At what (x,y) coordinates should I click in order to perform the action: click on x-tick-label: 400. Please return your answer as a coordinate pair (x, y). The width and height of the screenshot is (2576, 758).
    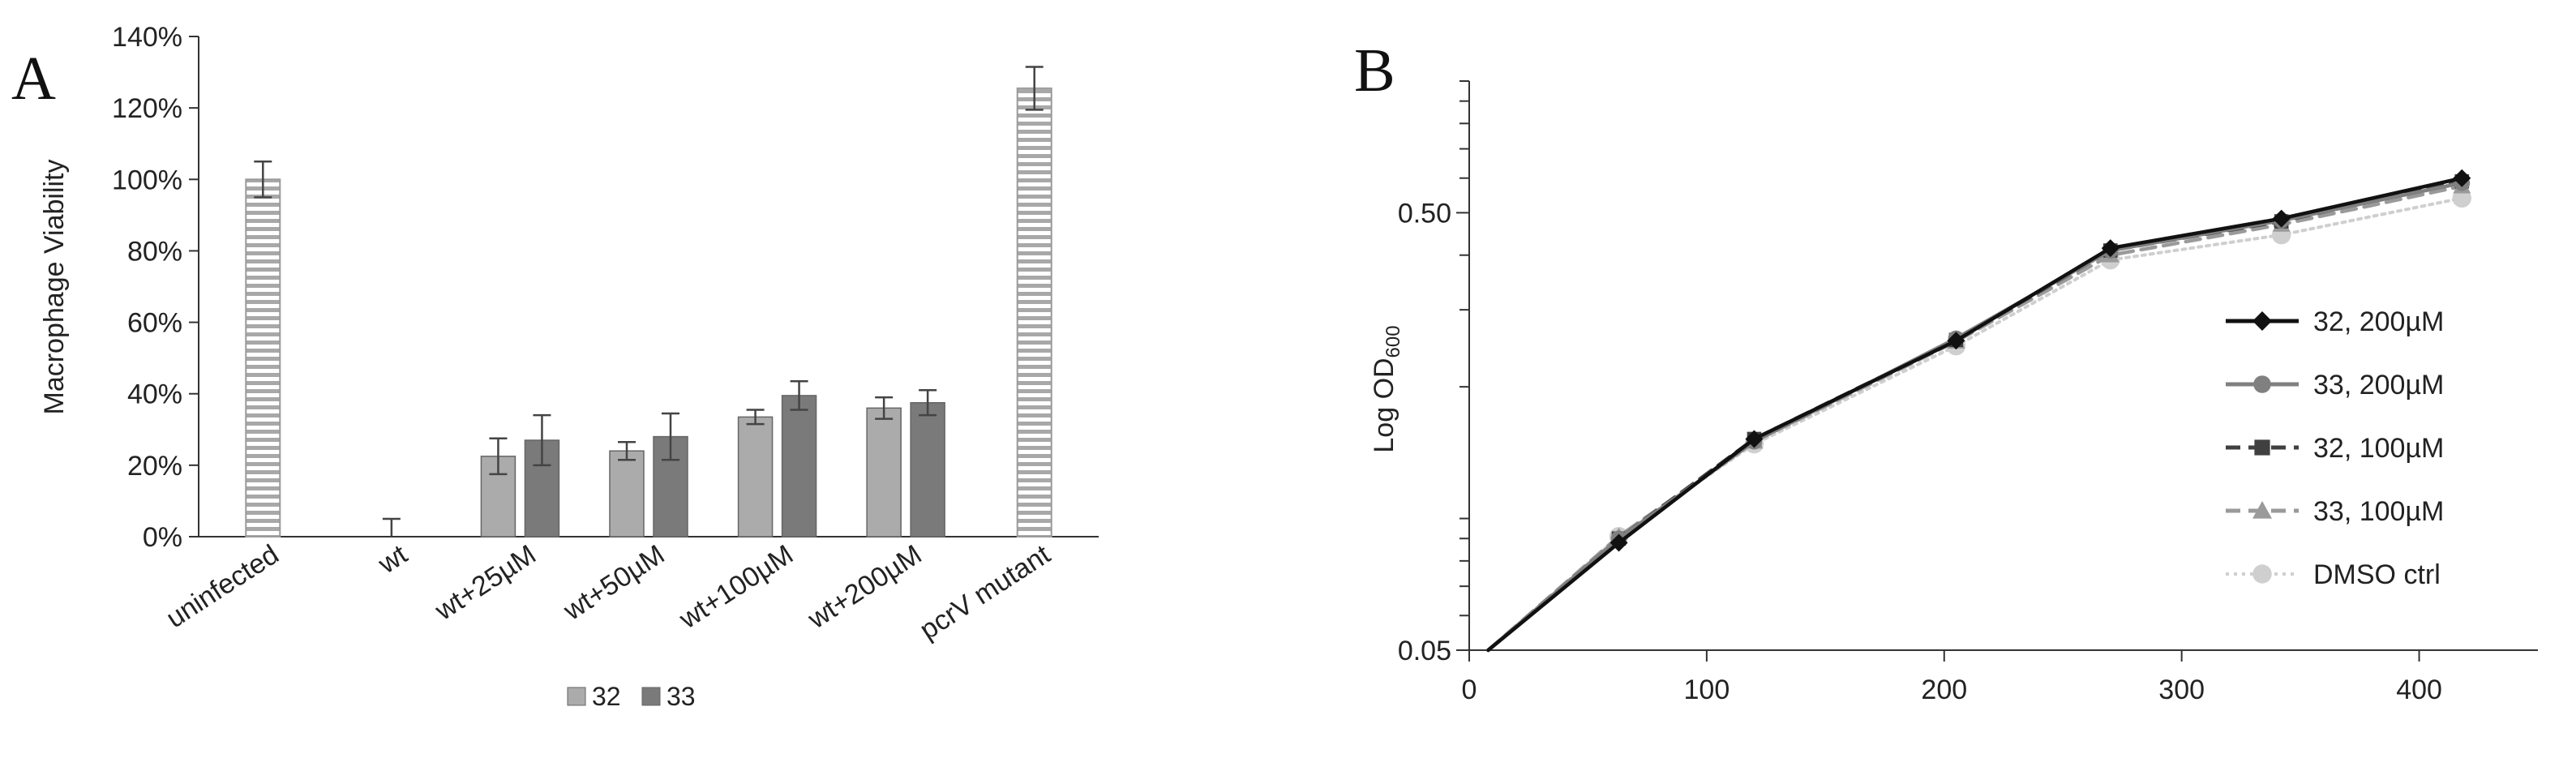
    Looking at the image, I should click on (2419, 689).